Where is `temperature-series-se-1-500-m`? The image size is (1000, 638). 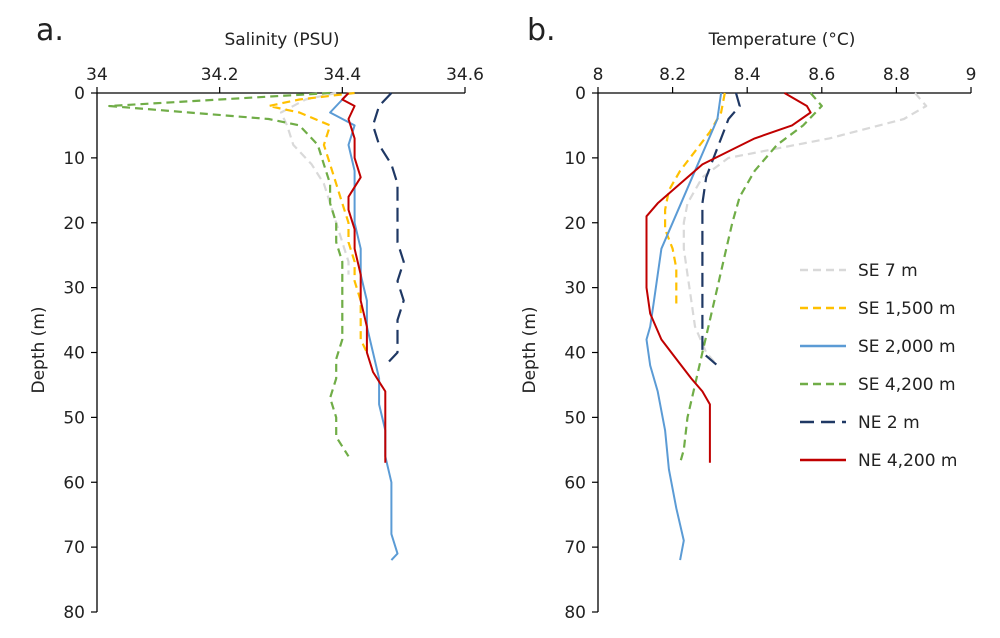
temperature-series-se-1-500-m is located at coordinates (694, 200).